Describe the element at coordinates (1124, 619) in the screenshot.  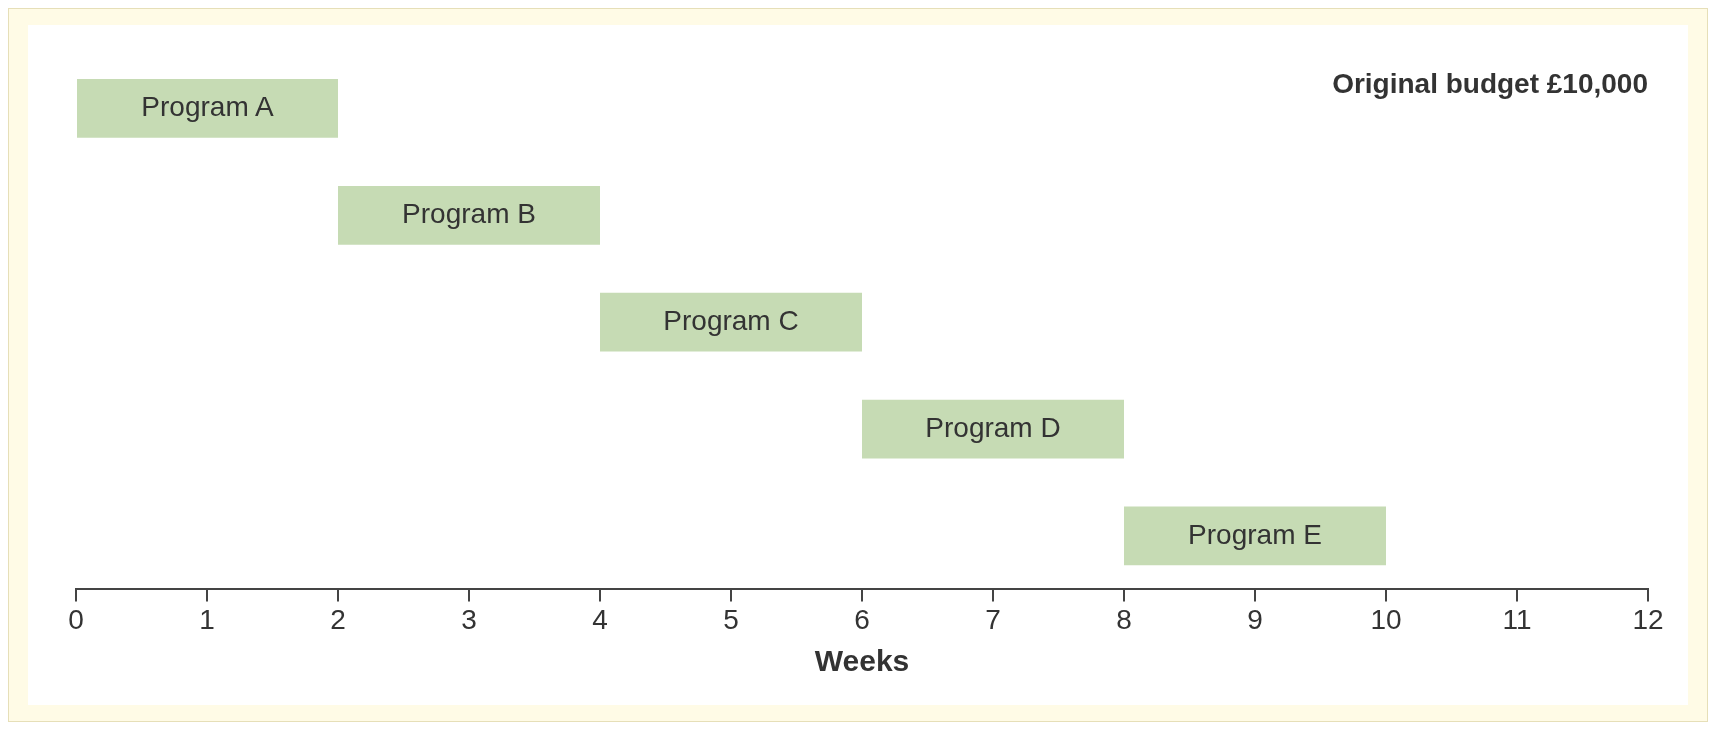
I see `x-tick-label: 8` at that location.